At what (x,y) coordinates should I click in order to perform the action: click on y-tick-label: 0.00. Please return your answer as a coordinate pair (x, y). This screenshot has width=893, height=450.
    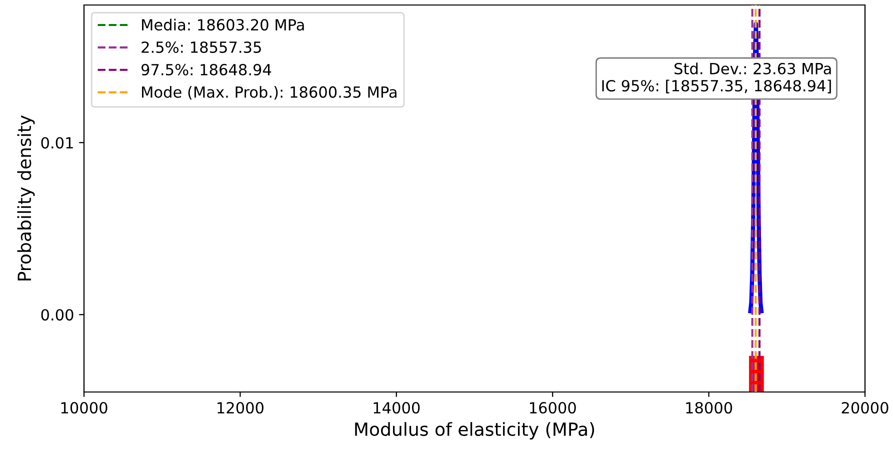
    Looking at the image, I should click on (57, 315).